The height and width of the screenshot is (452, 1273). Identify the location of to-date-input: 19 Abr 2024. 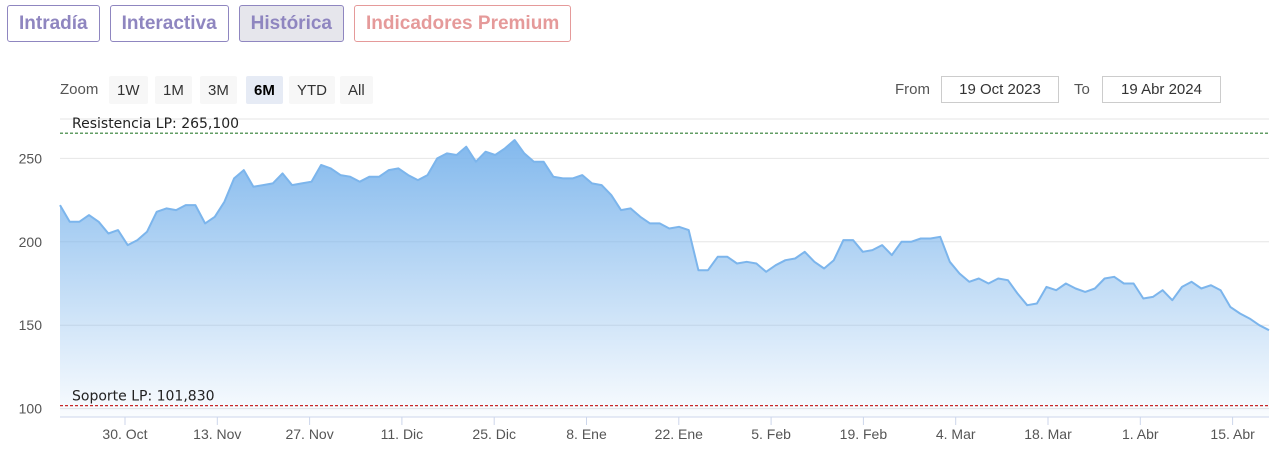
(1161, 89).